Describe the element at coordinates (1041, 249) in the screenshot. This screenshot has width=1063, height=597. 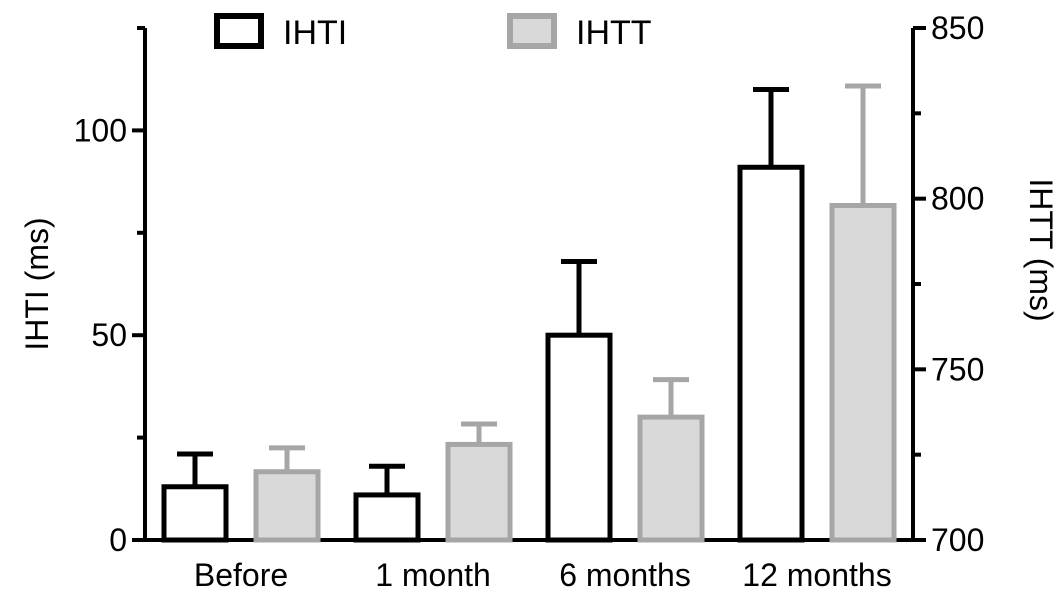
I see `right-axis-title: IHTT (ms)` at that location.